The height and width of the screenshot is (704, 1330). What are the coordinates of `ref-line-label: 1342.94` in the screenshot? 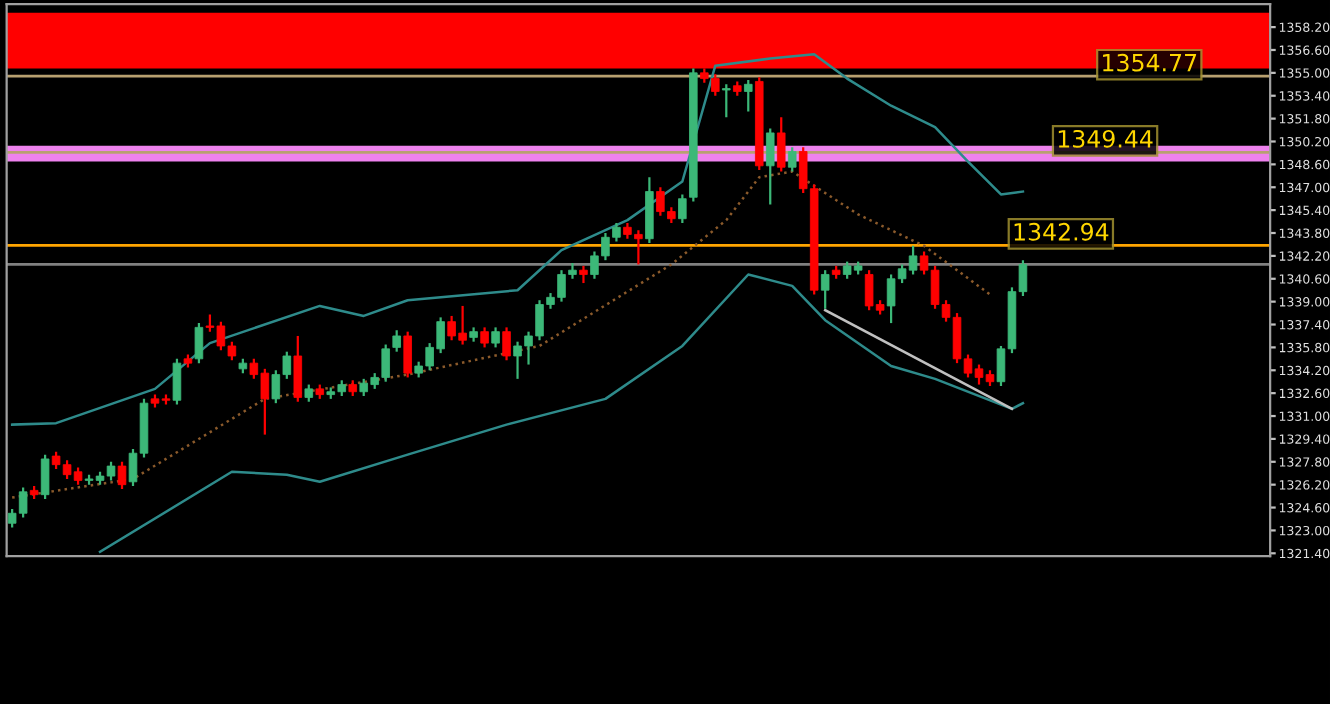 It's located at (1061, 231).